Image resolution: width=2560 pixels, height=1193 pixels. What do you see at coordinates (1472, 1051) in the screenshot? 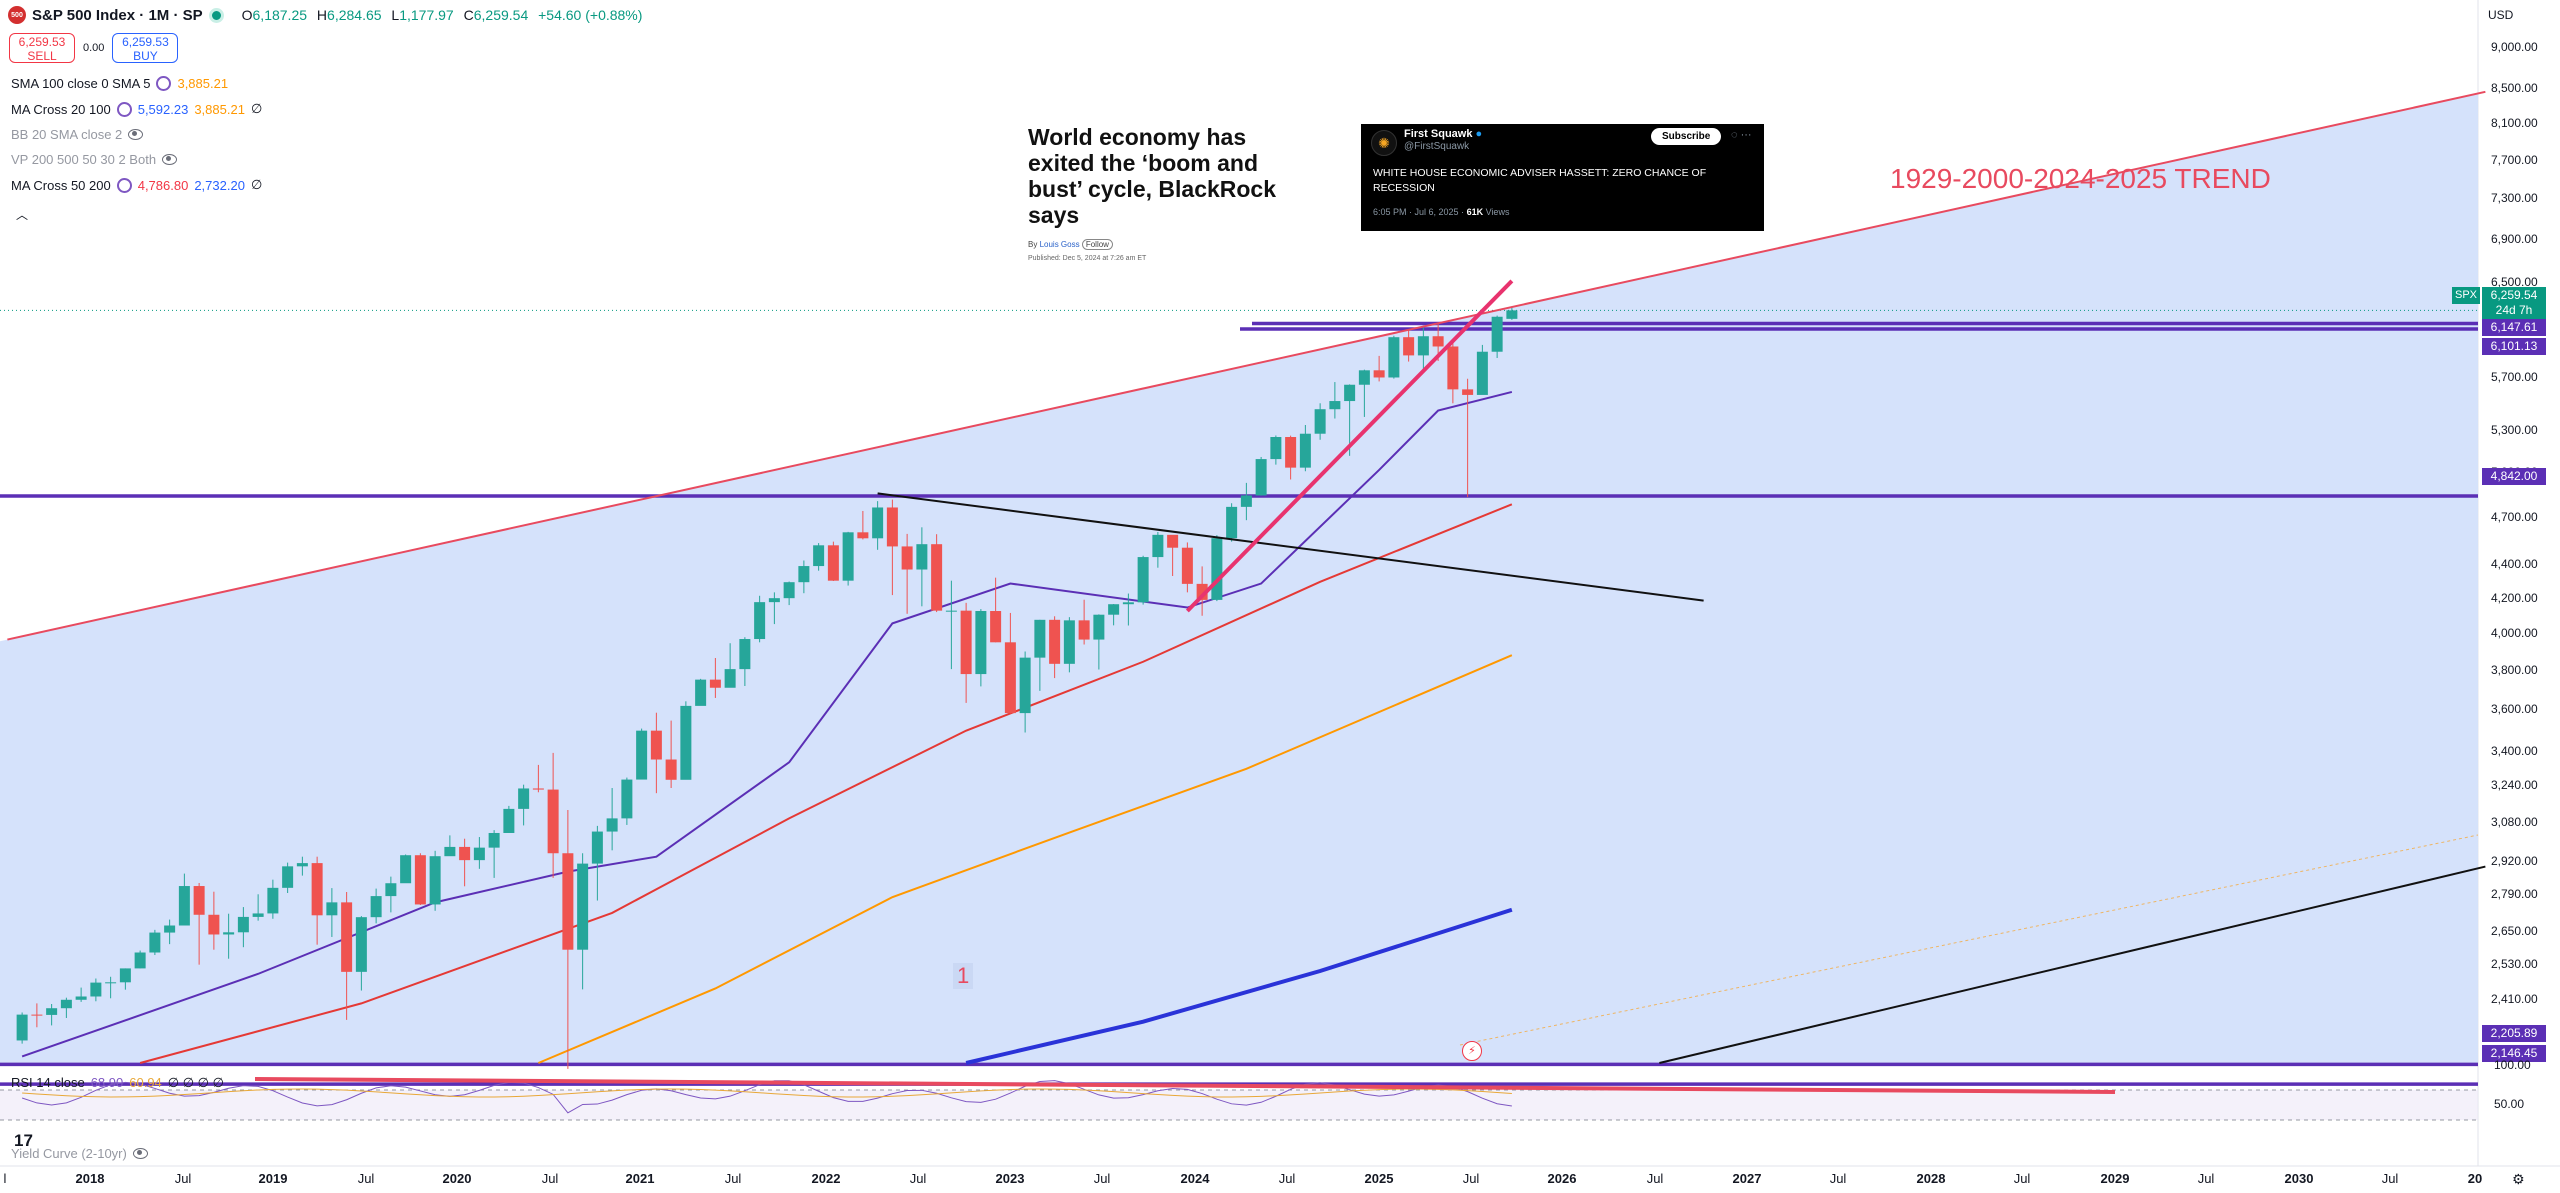
I see `bolt-event-icon: ⚡` at bounding box center [1472, 1051].